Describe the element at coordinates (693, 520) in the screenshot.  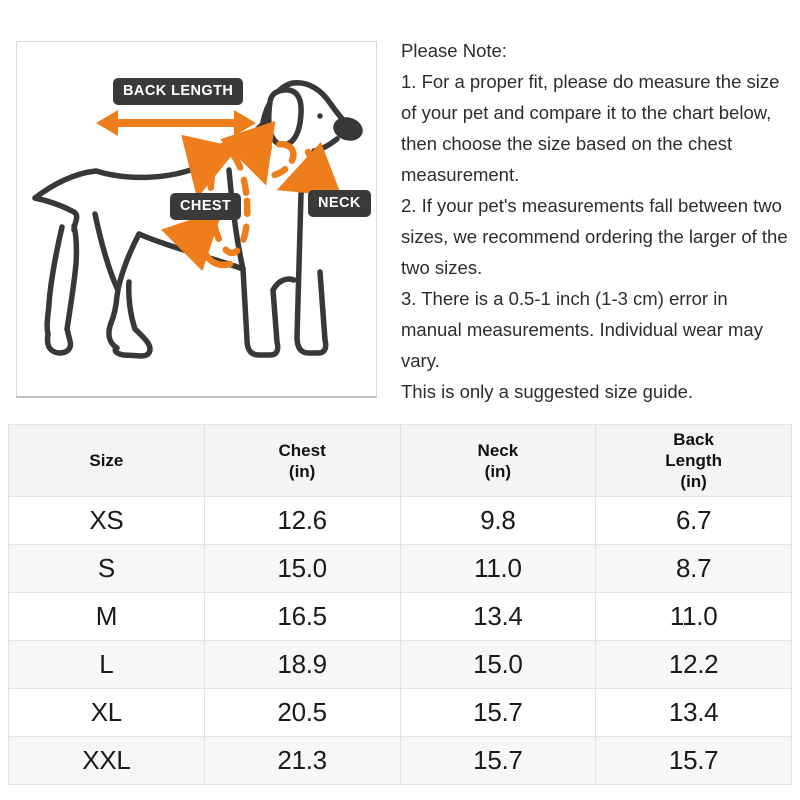
I see `cell-back-length: 6.7` at that location.